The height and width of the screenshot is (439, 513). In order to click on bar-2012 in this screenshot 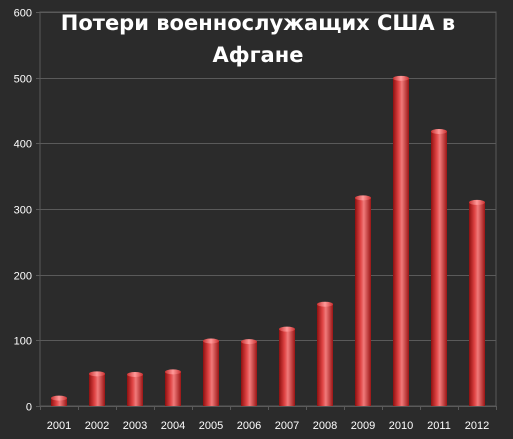, I will do `click(477, 302)`.